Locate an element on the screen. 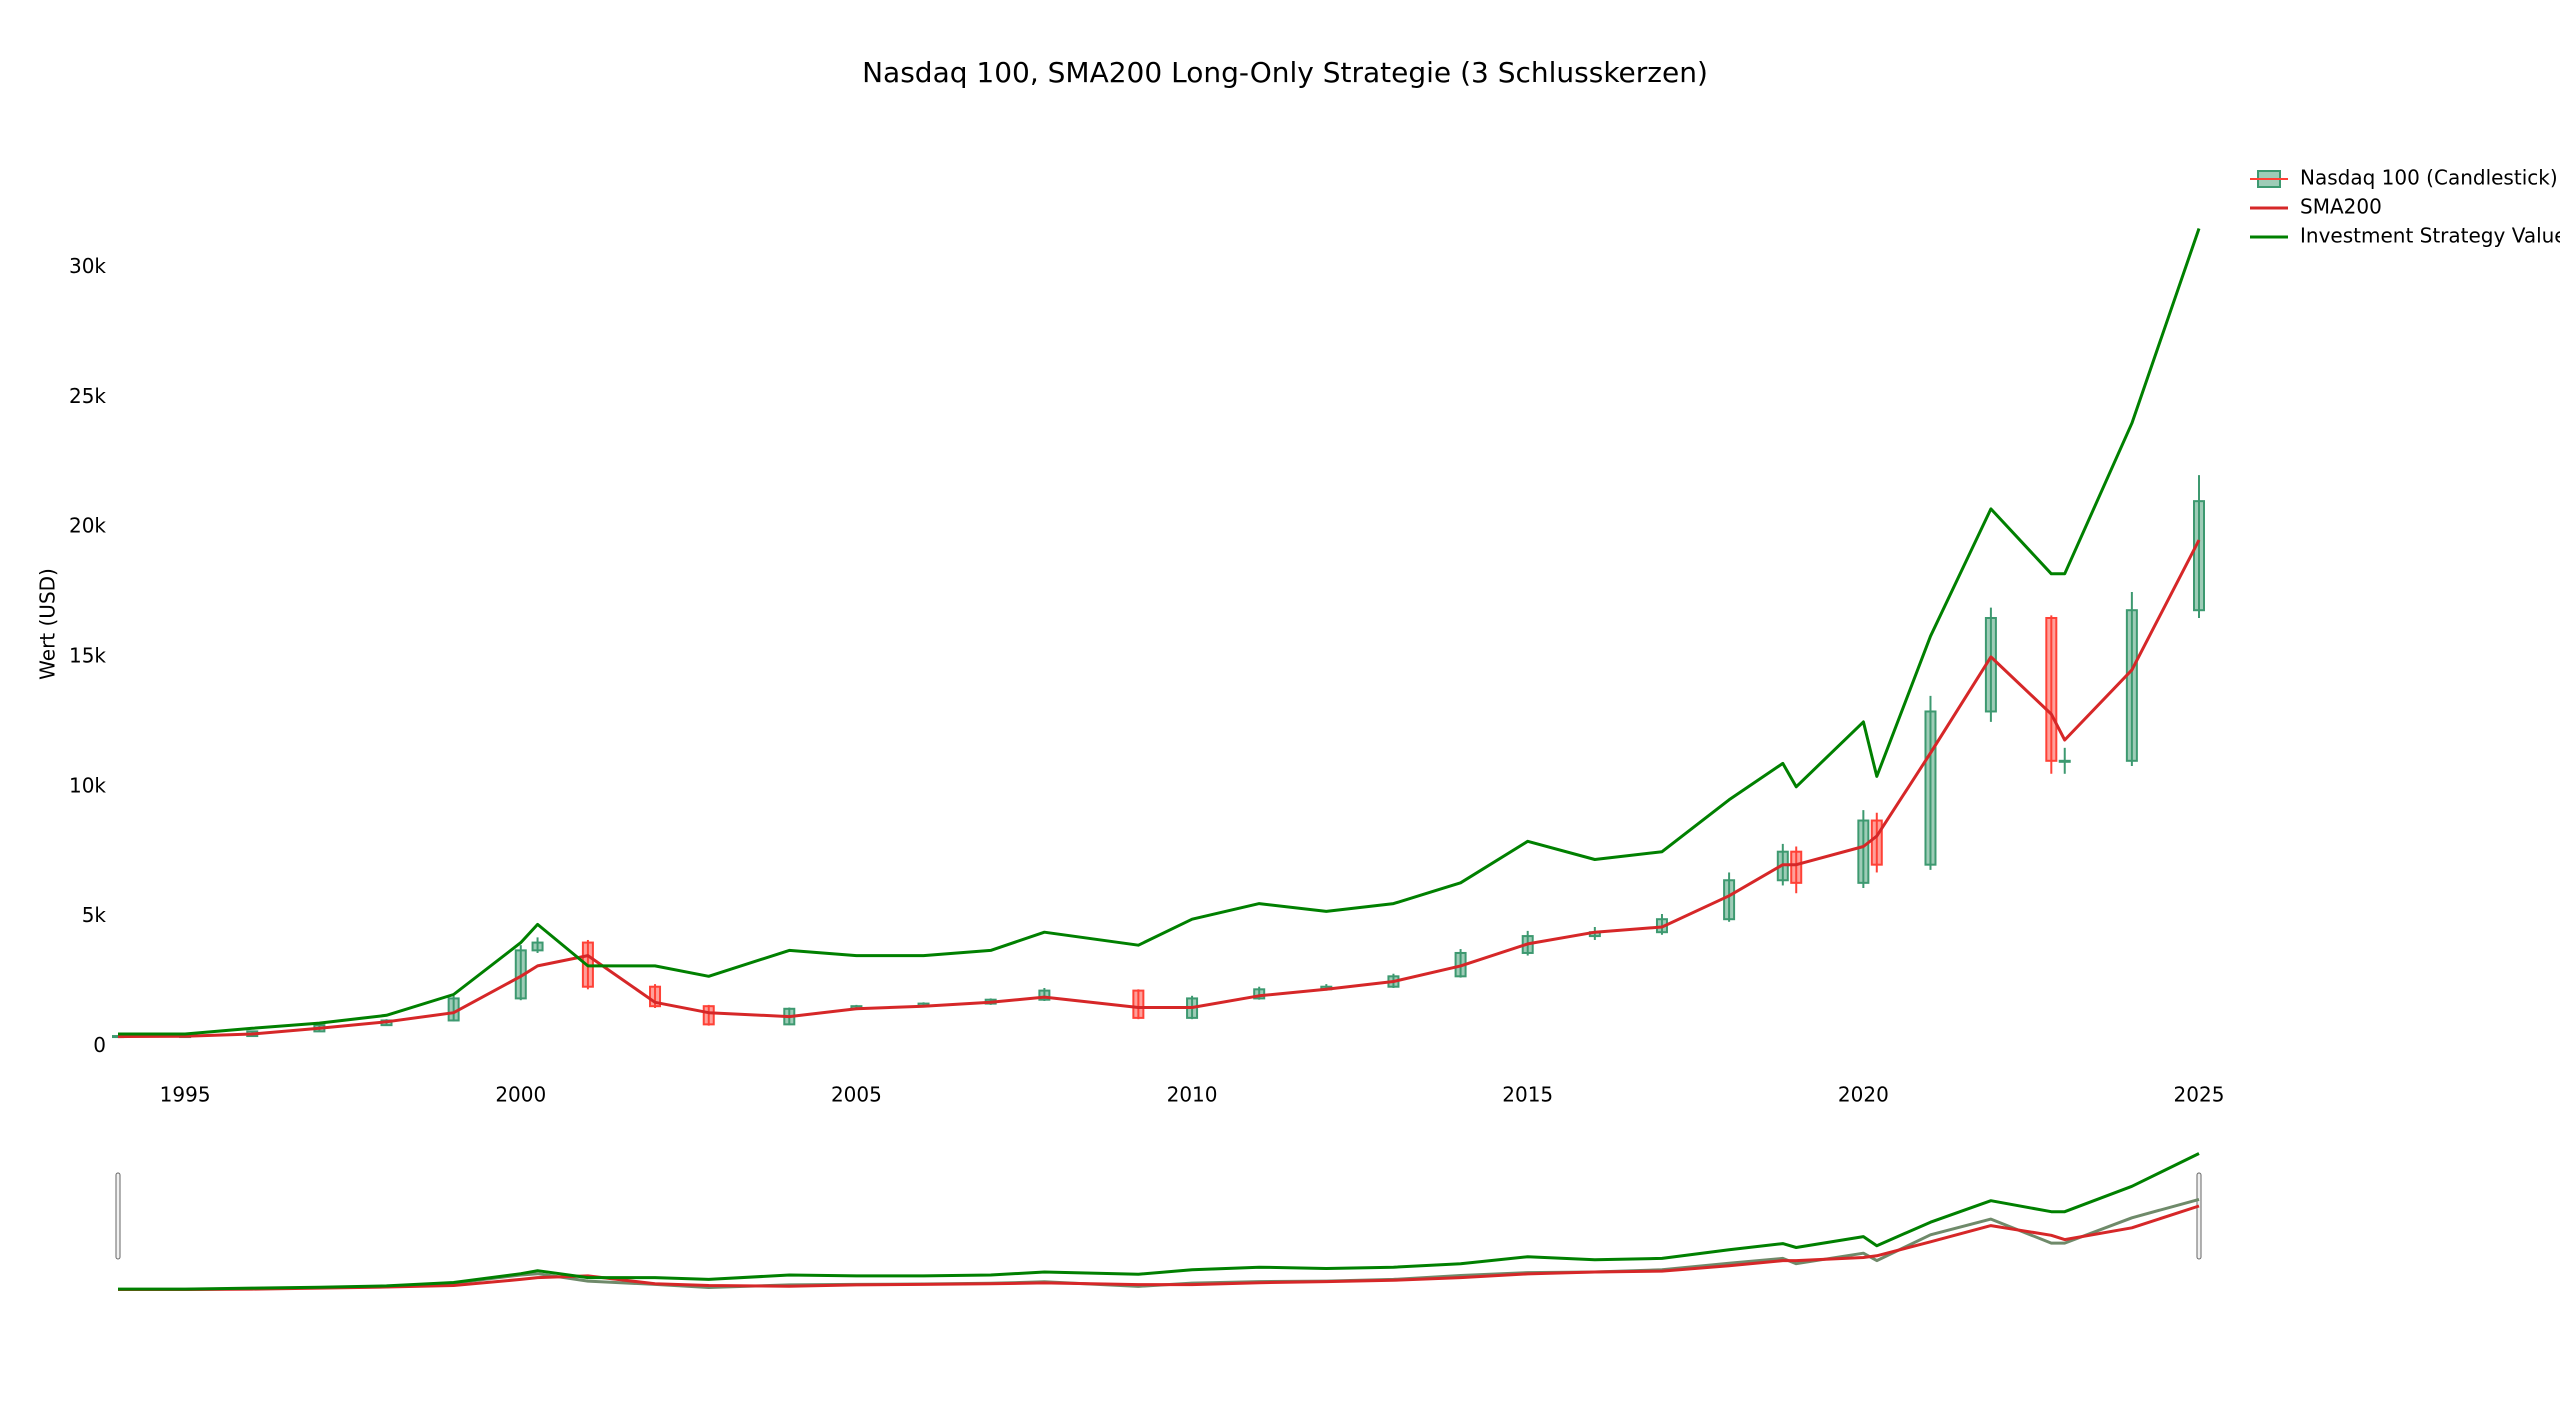 The height and width of the screenshot is (1412, 2560). legend-label: Investment Strategy Value is located at coordinates (2430, 236).